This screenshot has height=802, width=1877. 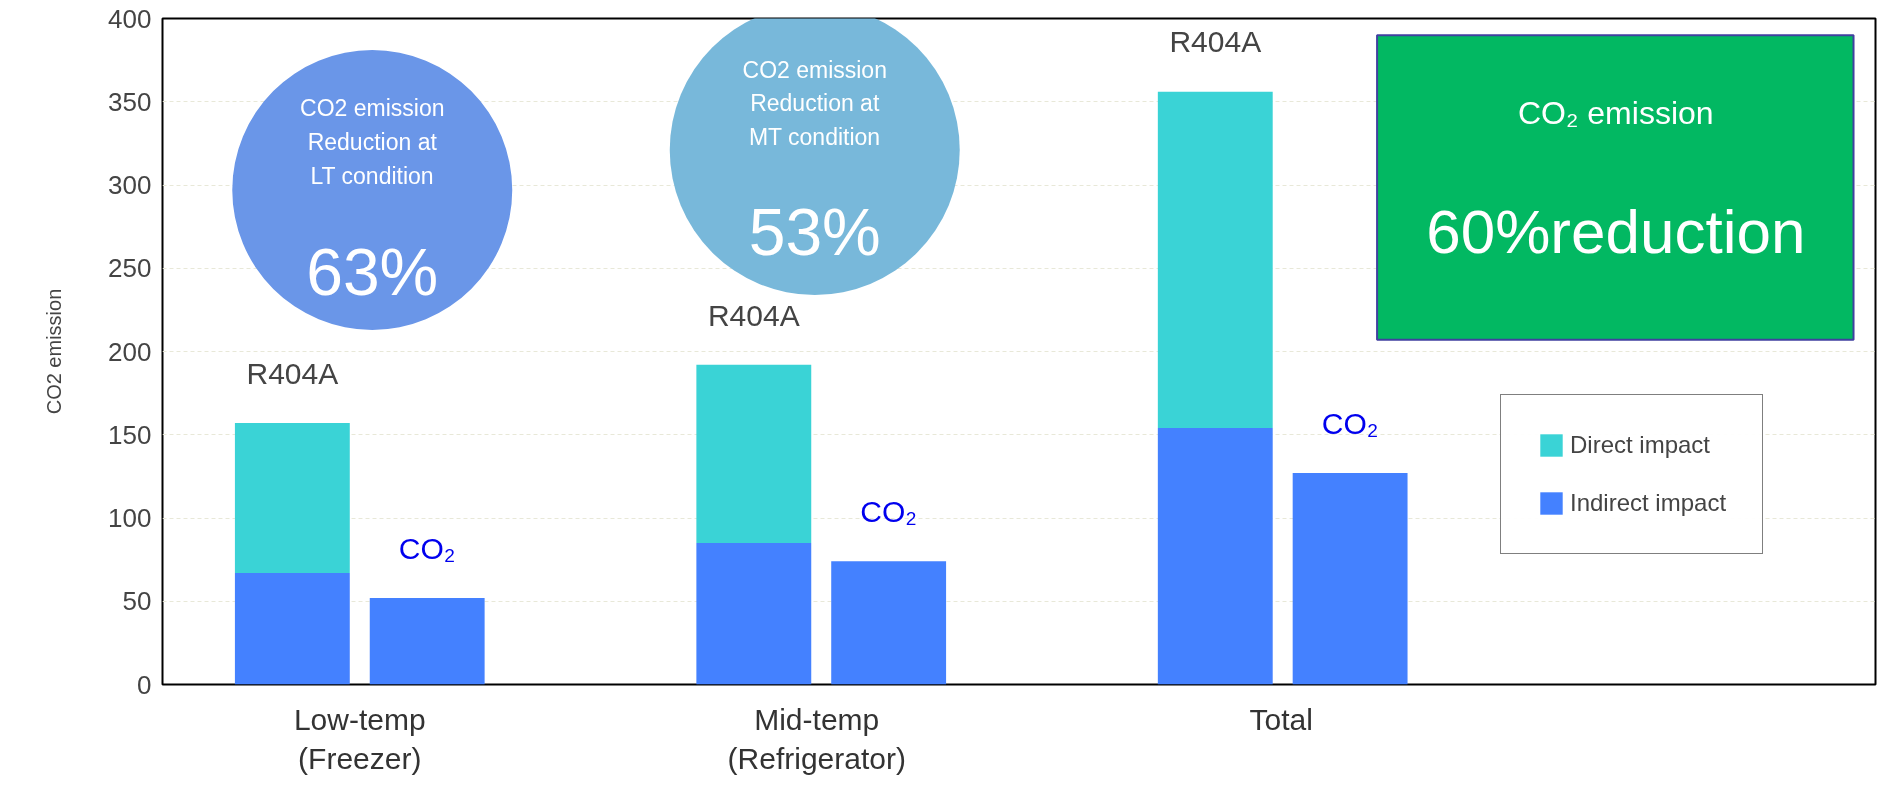 I want to click on text: CO₂ emission, so click(x=1616, y=113).